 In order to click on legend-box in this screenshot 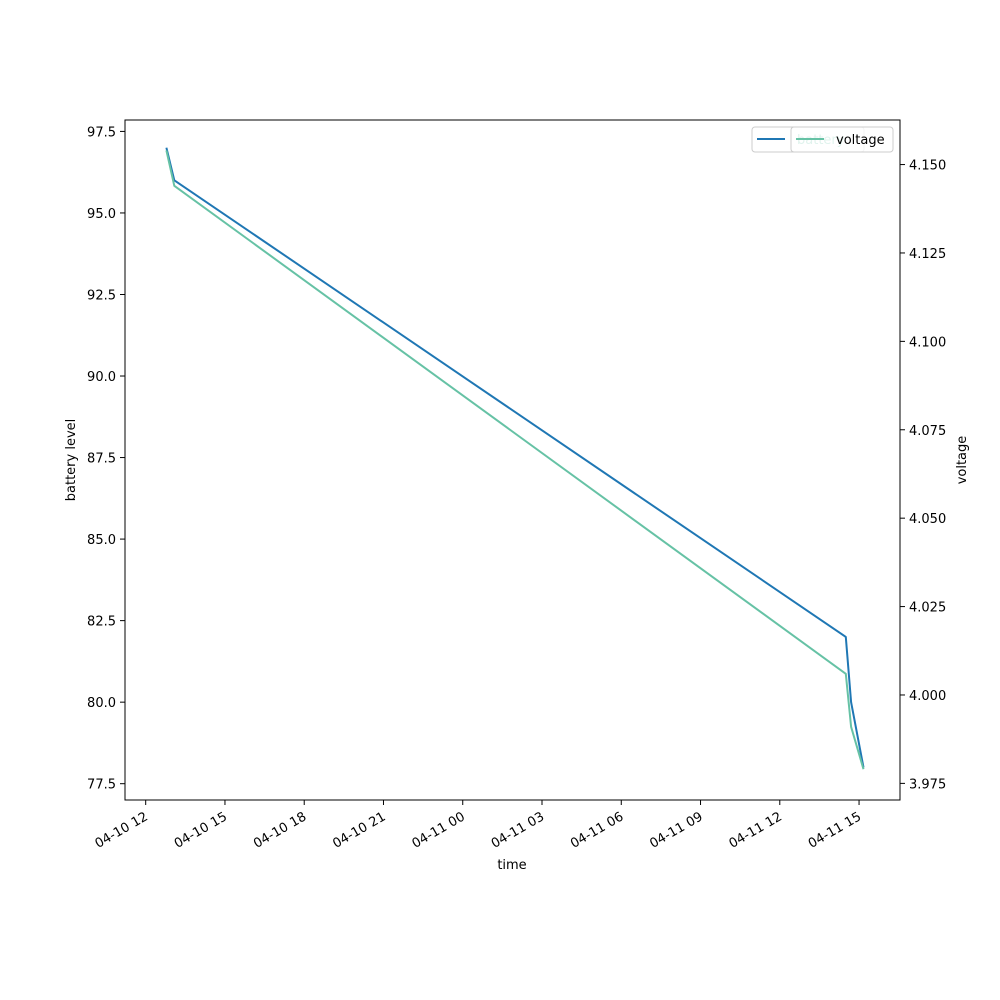, I will do `click(842, 139)`.